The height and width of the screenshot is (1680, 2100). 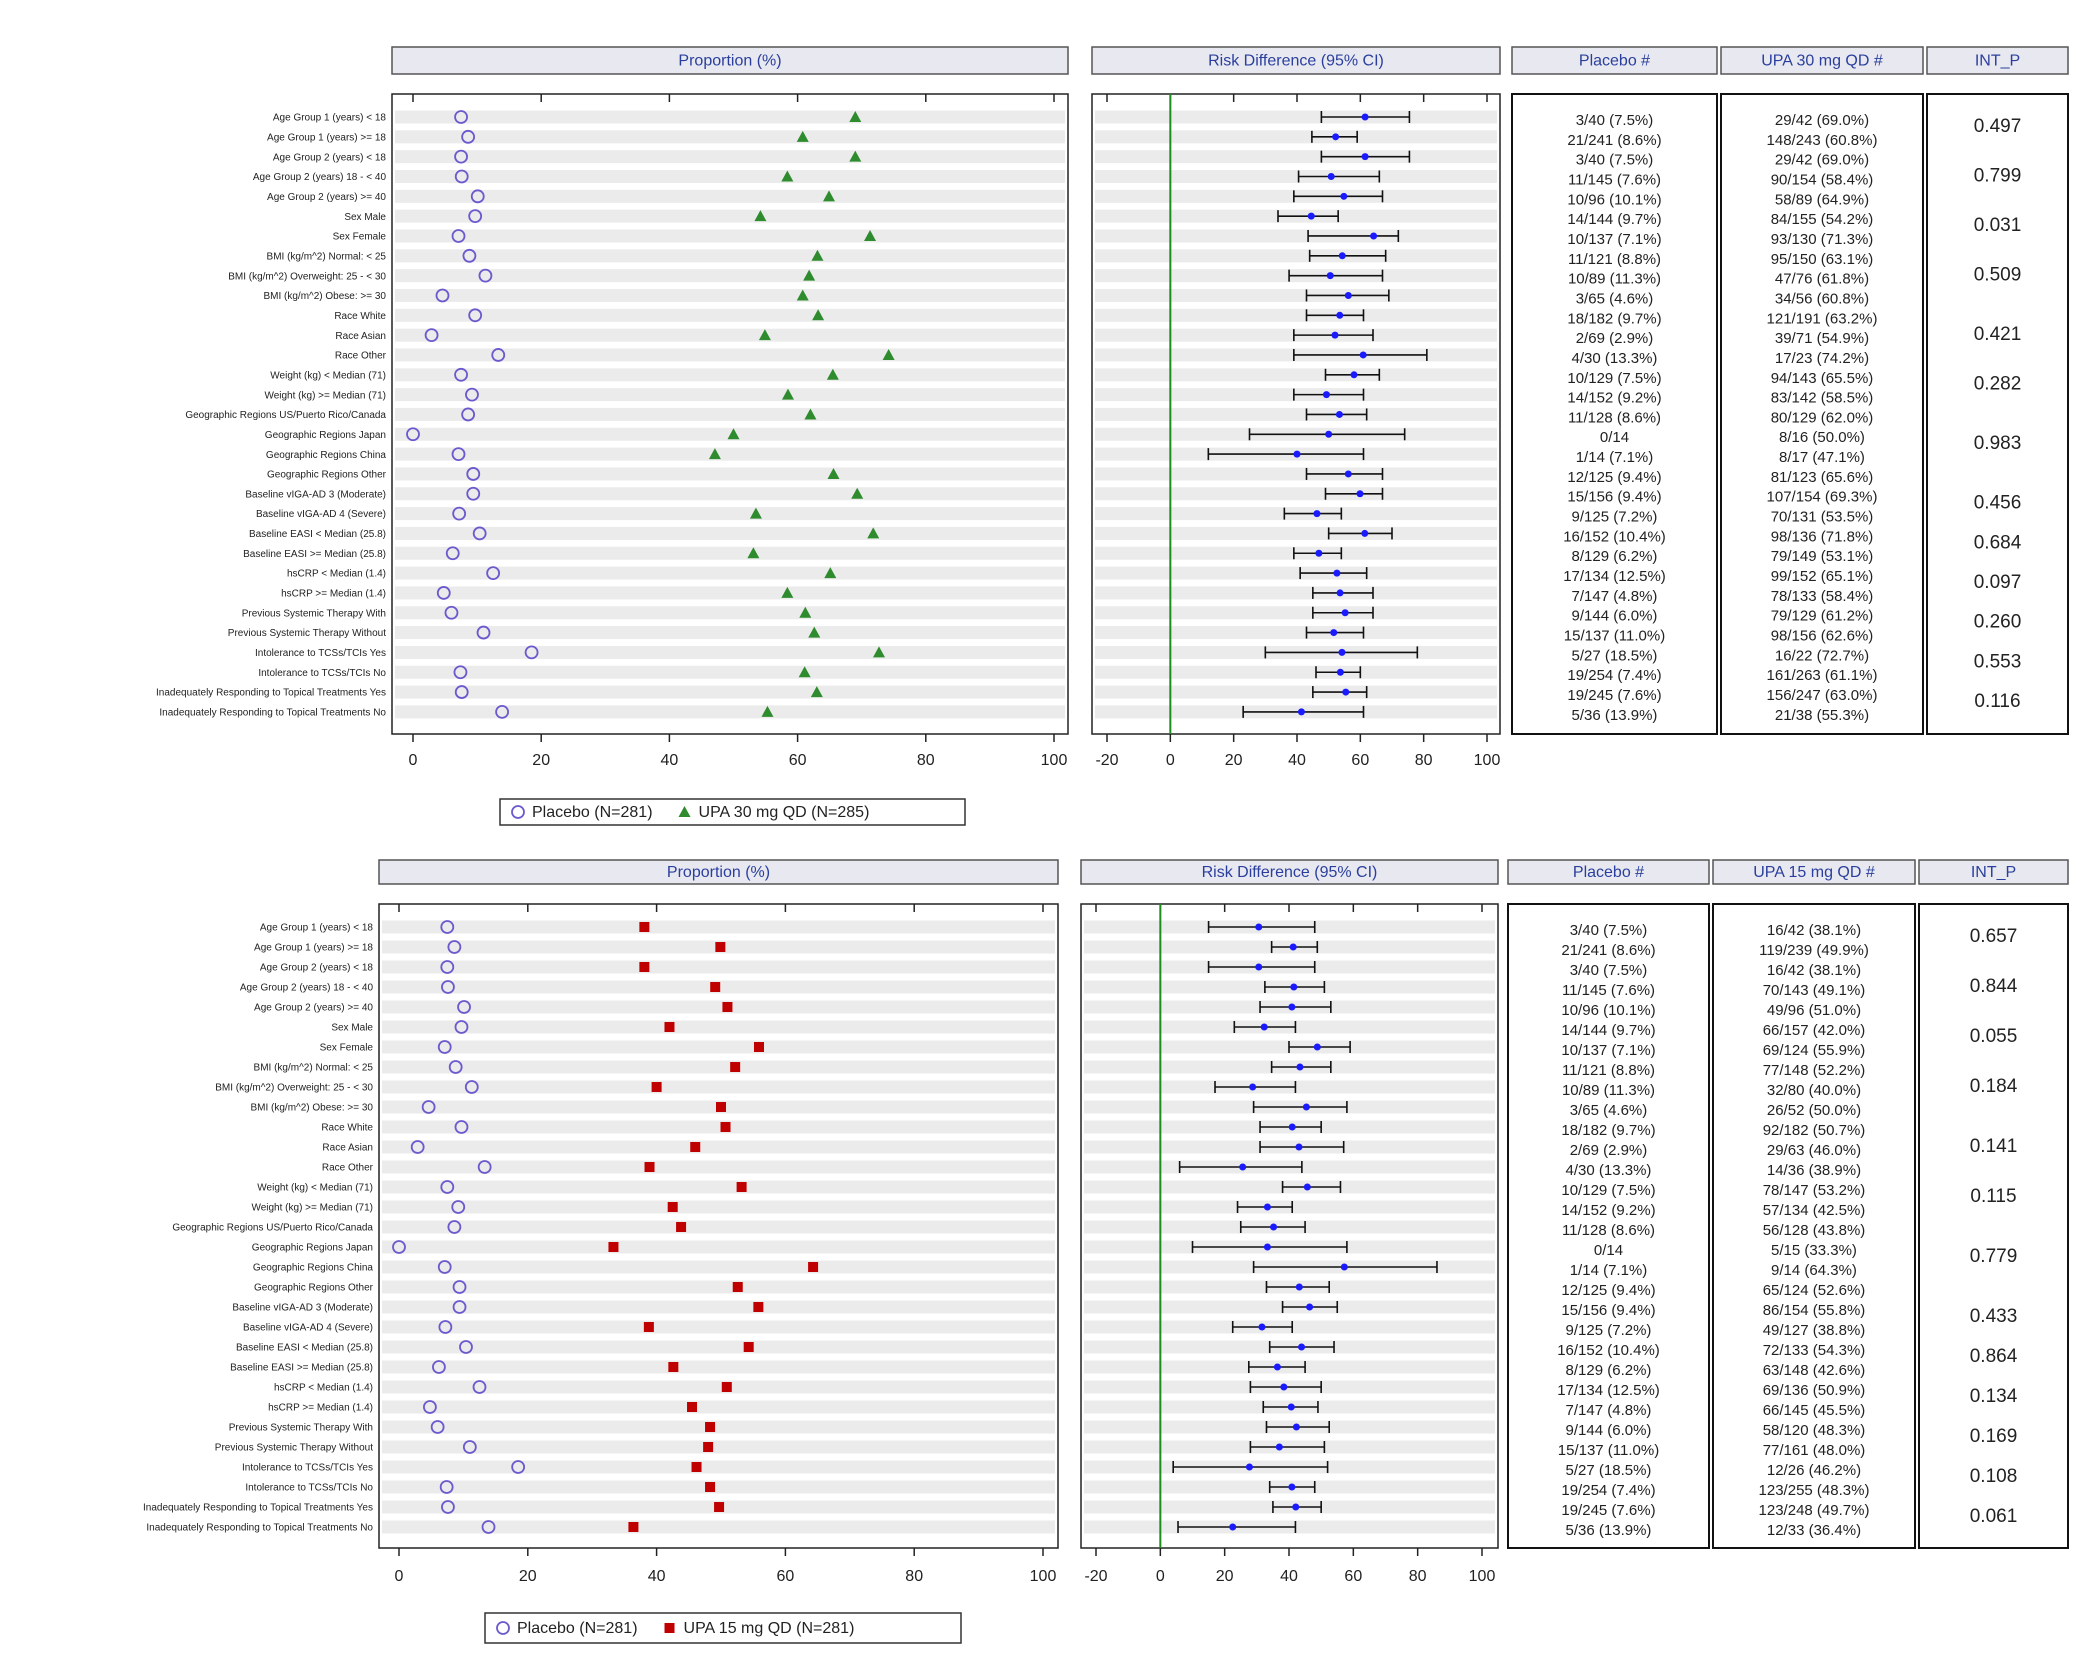 What do you see at coordinates (1814, 1010) in the screenshot?
I see `table-cell: 49/96 (51.0%)` at bounding box center [1814, 1010].